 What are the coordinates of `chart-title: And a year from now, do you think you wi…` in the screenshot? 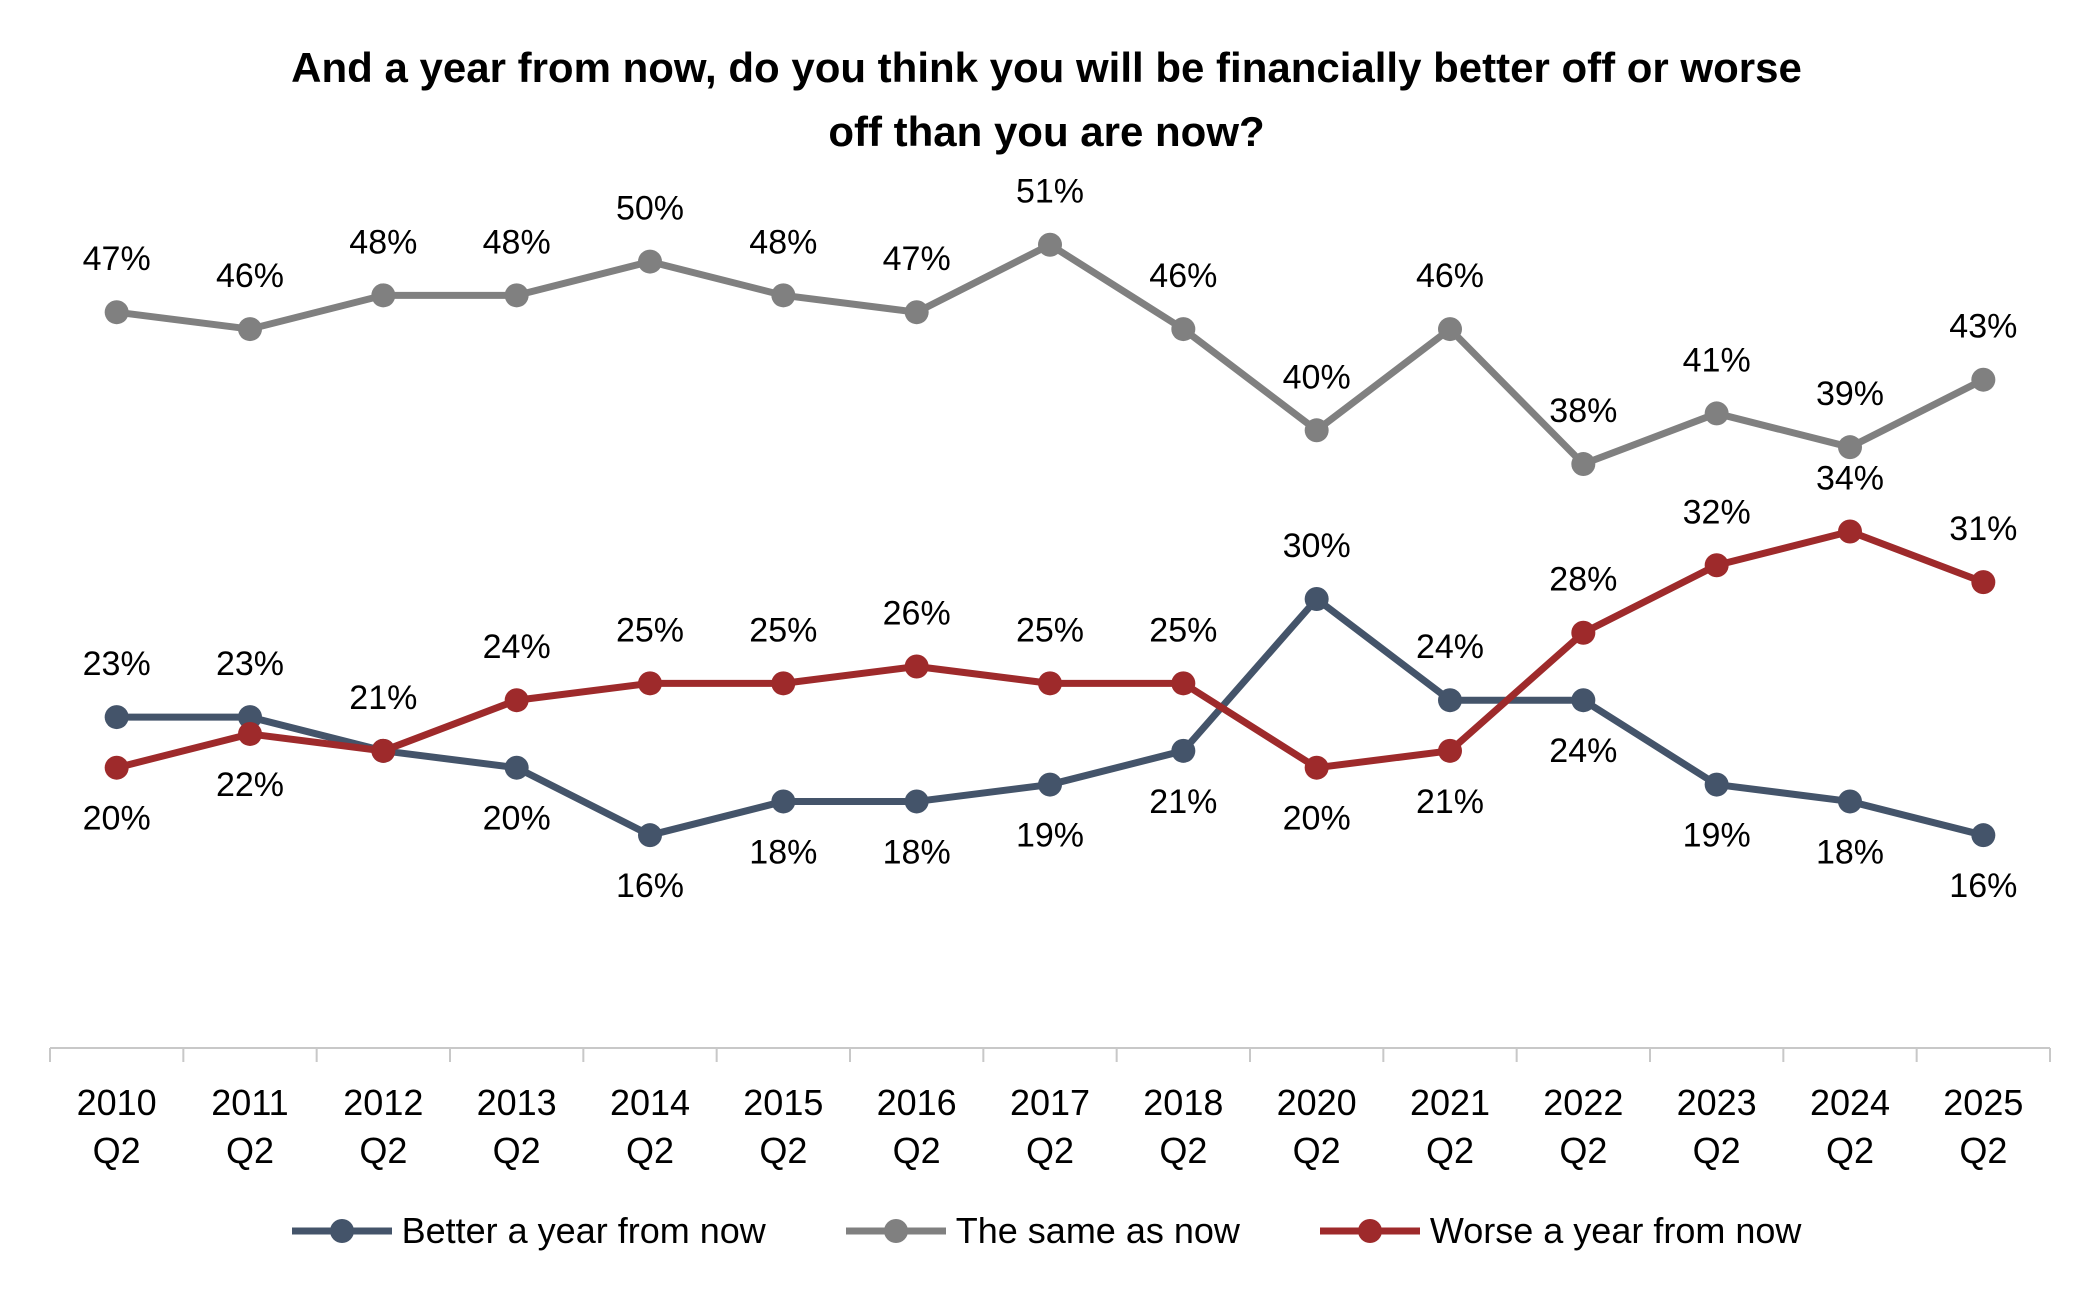 It's located at (1046, 100).